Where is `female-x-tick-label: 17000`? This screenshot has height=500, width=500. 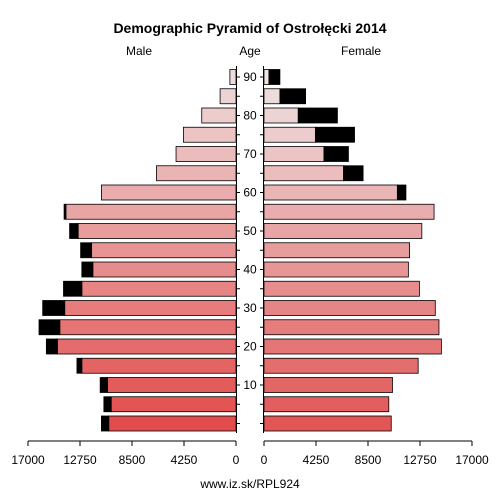
female-x-tick-label: 17000 is located at coordinates (472, 460).